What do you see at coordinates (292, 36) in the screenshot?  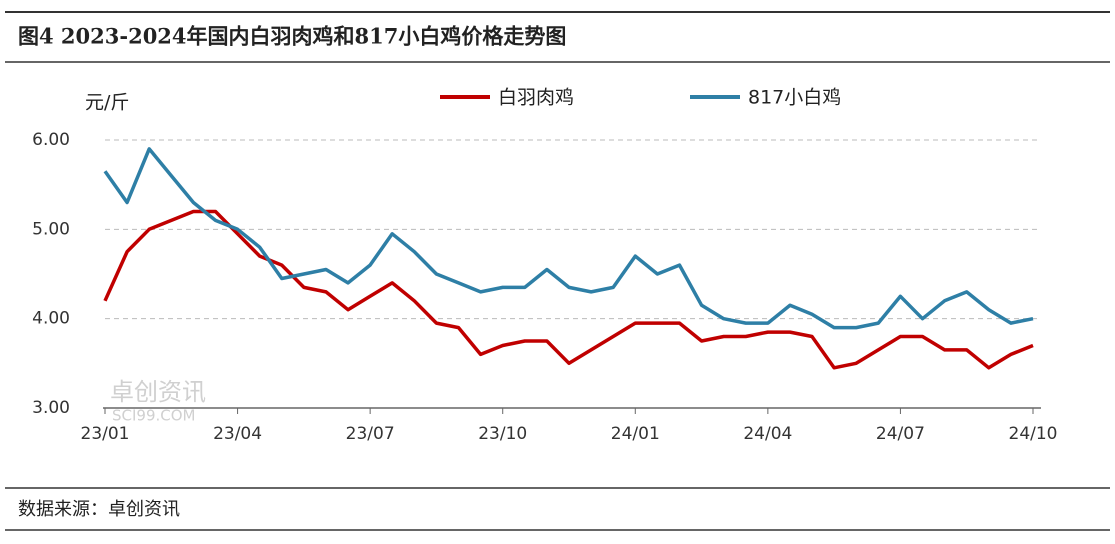 I see `chart-title: 图4 2023-2024年国内白羽肉鸡和817小白鸡价格走势图` at bounding box center [292, 36].